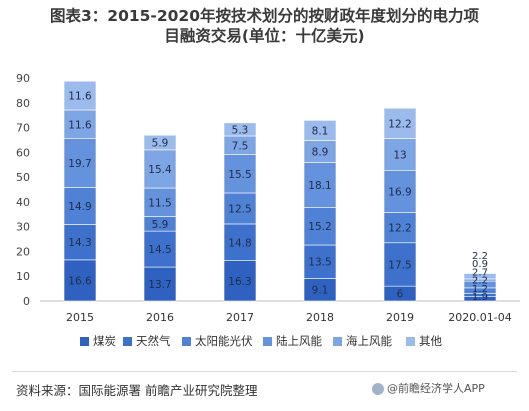 The width and height of the screenshot is (529, 411). Describe the element at coordinates (369, 341) in the screenshot. I see `legend-label: 海上风能` at that location.